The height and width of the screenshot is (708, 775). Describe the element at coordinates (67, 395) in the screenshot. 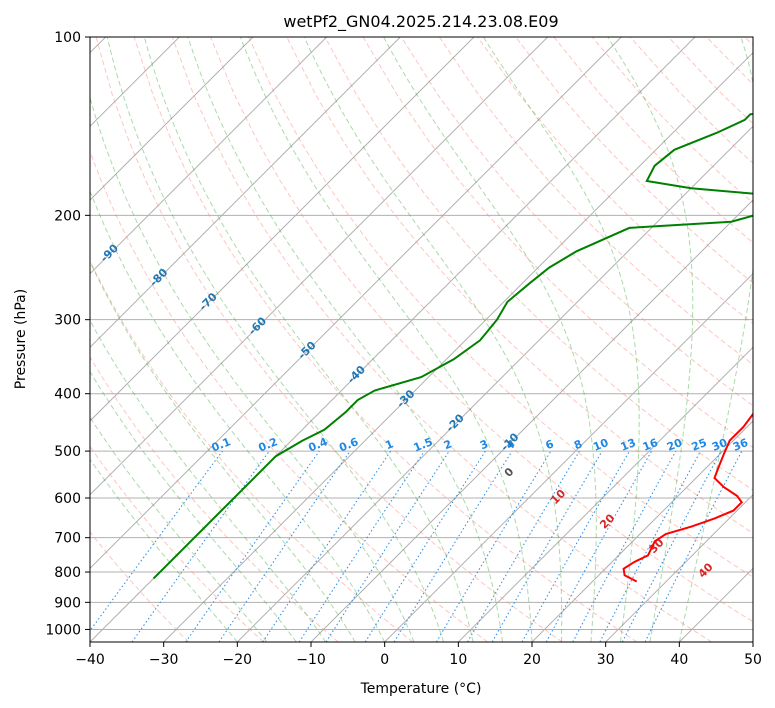

I see `y-tick-label: 400` at that location.